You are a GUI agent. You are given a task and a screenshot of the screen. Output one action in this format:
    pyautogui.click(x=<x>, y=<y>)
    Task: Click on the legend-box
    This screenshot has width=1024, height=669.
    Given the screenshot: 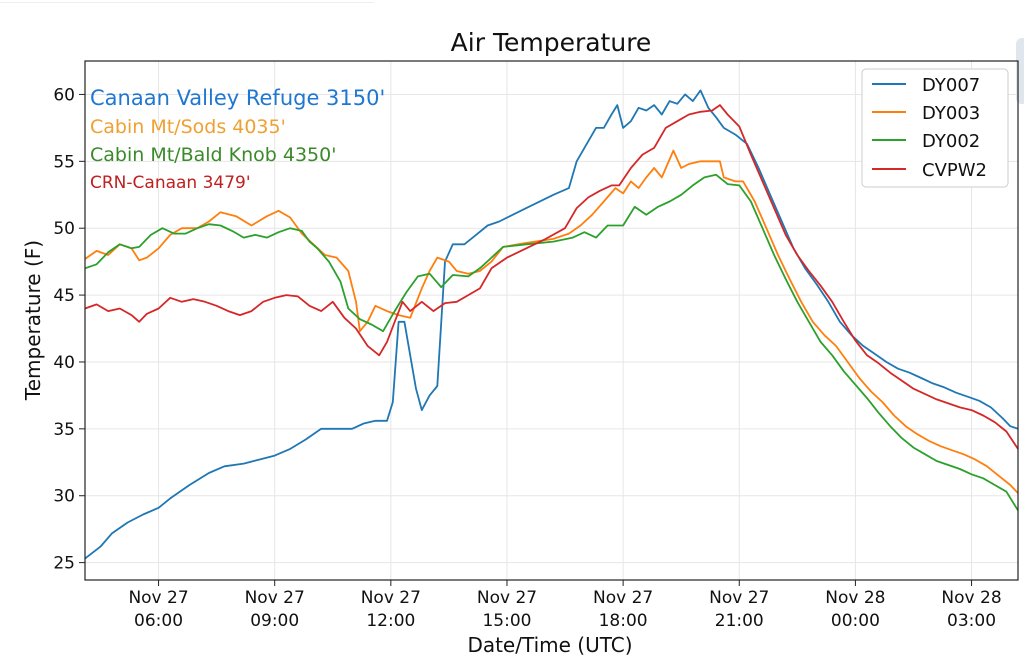 What is the action you would take?
    pyautogui.click(x=935, y=128)
    